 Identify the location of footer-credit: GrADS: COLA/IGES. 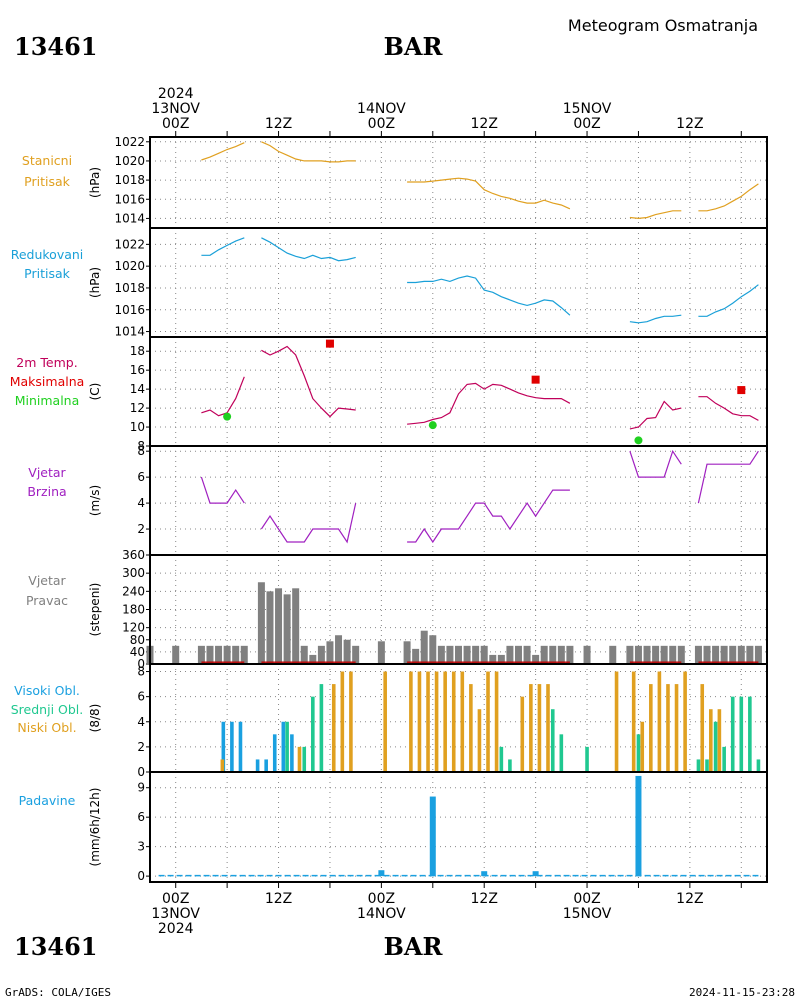
(58, 992).